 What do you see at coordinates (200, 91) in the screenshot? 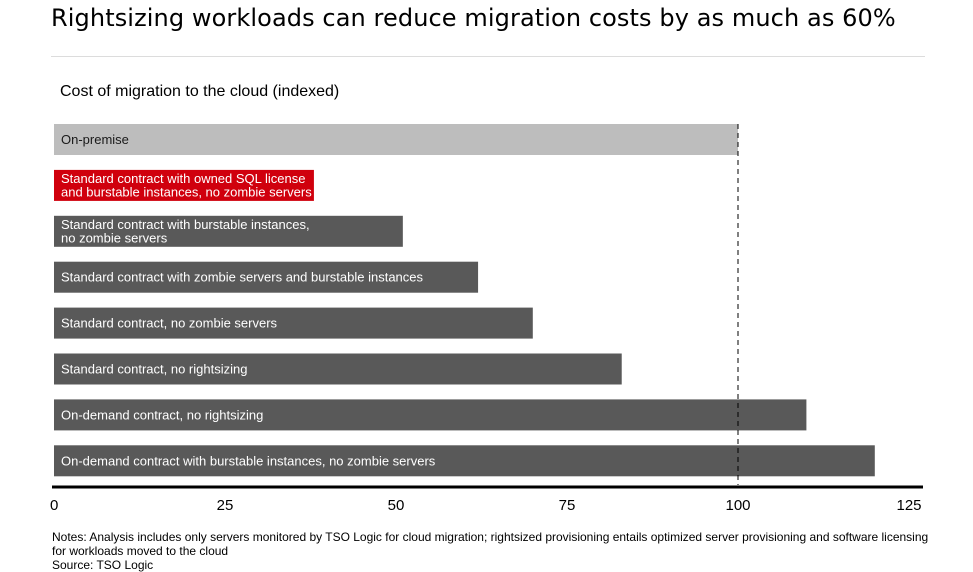
I see `chart-subtitle: Cost of migration to the cloud (indexed)` at bounding box center [200, 91].